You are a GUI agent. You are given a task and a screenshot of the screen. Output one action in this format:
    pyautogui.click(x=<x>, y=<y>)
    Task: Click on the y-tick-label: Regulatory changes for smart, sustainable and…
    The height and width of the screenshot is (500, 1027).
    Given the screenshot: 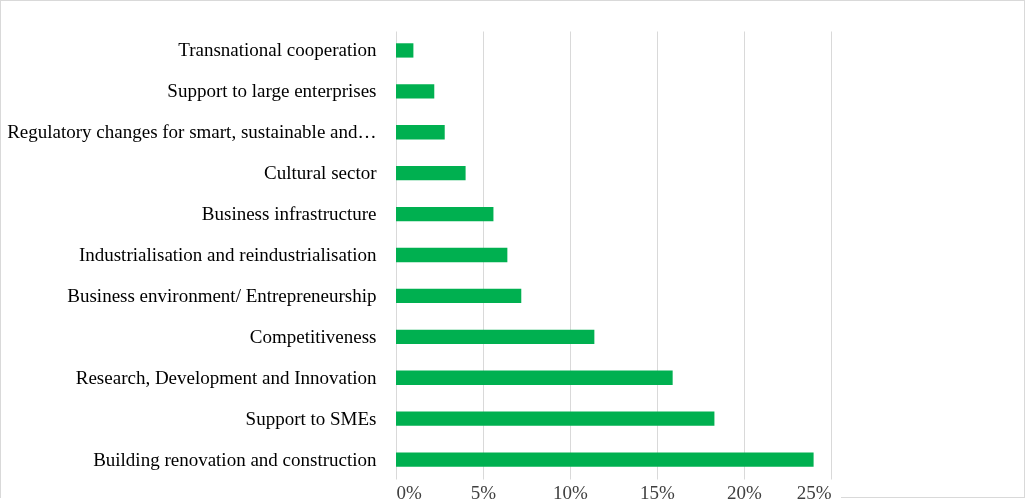 What is the action you would take?
    pyautogui.click(x=192, y=132)
    